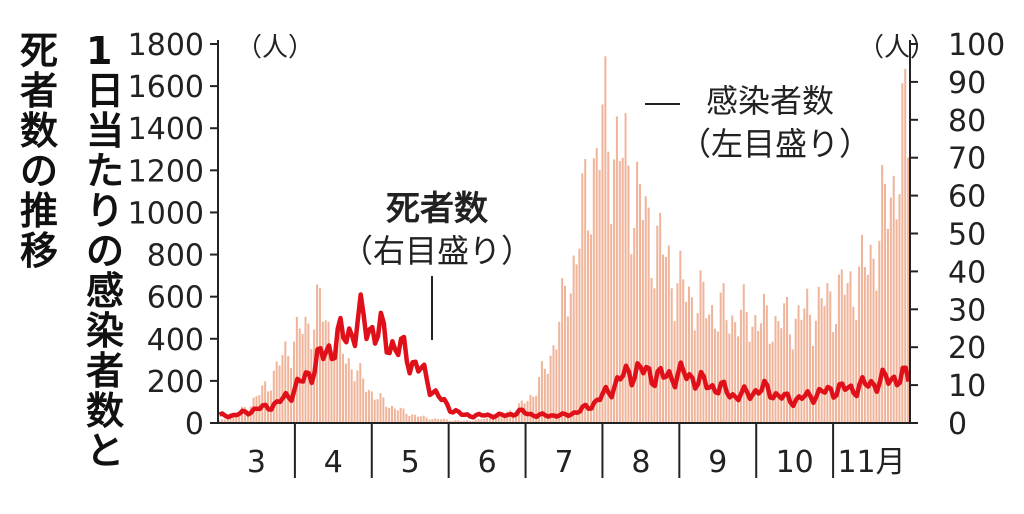 This screenshot has height=514, width=1024. What do you see at coordinates (175, 256) in the screenshot?
I see `left-tick-label: 800` at bounding box center [175, 256].